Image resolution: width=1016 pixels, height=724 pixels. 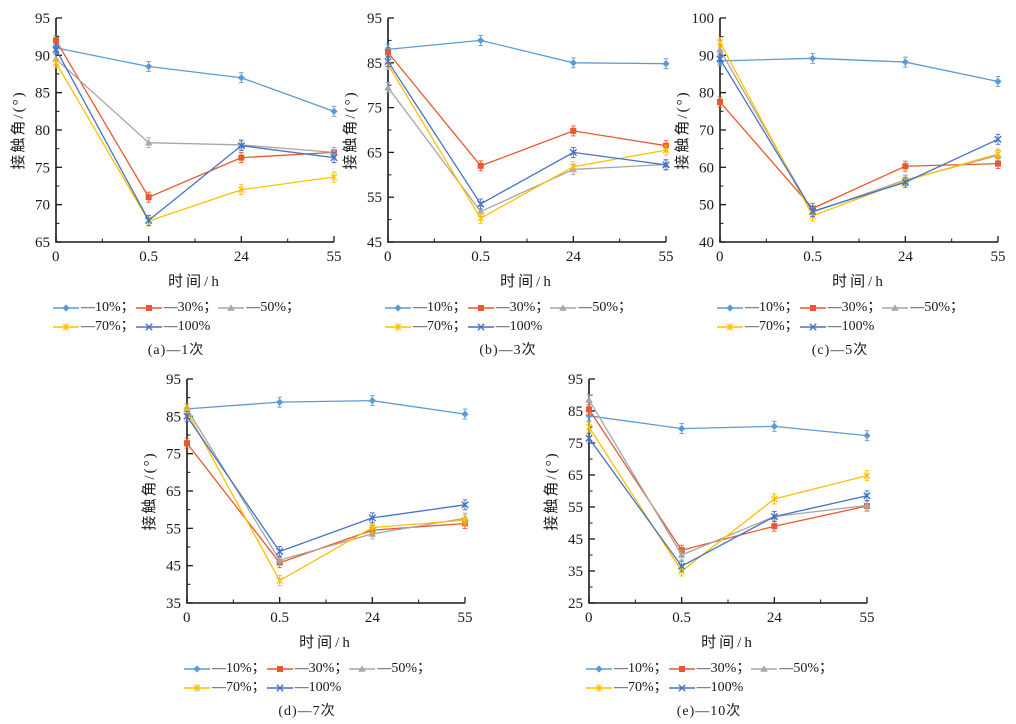 I want to click on legend-entry-10%: —10%；, so click(x=425, y=307).